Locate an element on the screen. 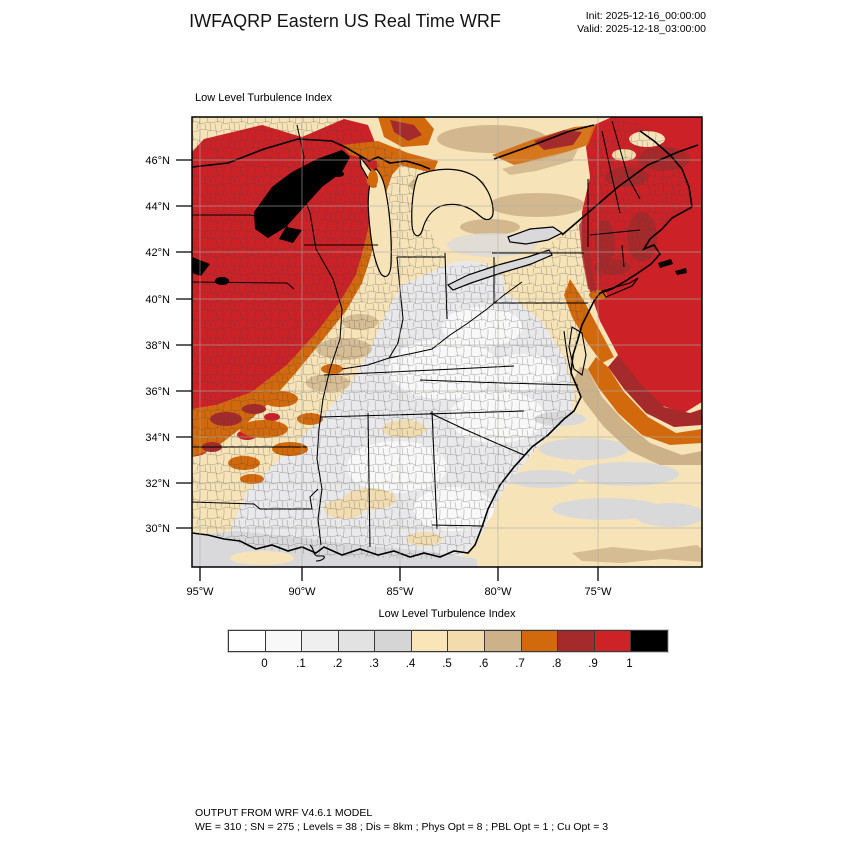 The image size is (850, 850). colorbar-tick-label: .1 is located at coordinates (301, 664).